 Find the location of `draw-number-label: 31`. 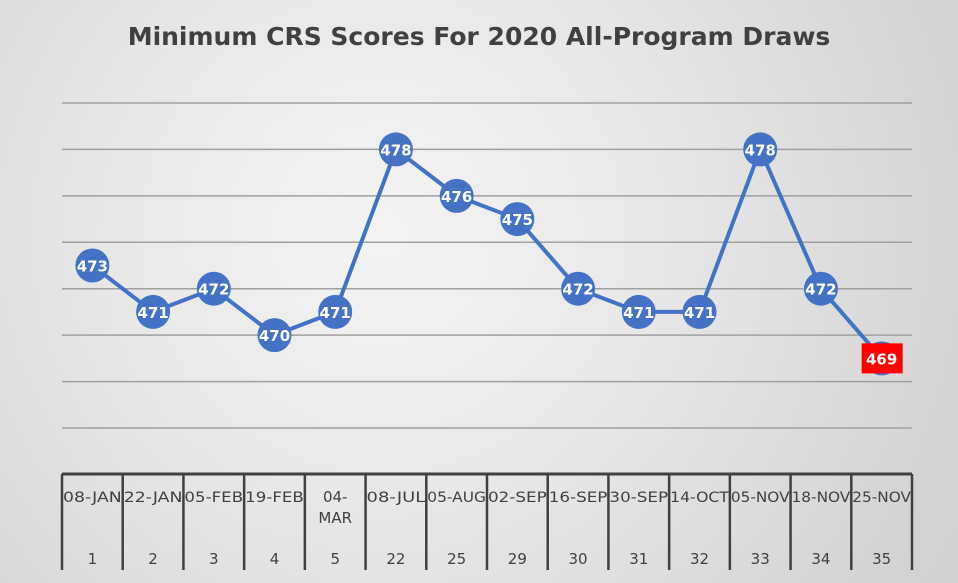

draw-number-label: 31 is located at coordinates (638, 559).